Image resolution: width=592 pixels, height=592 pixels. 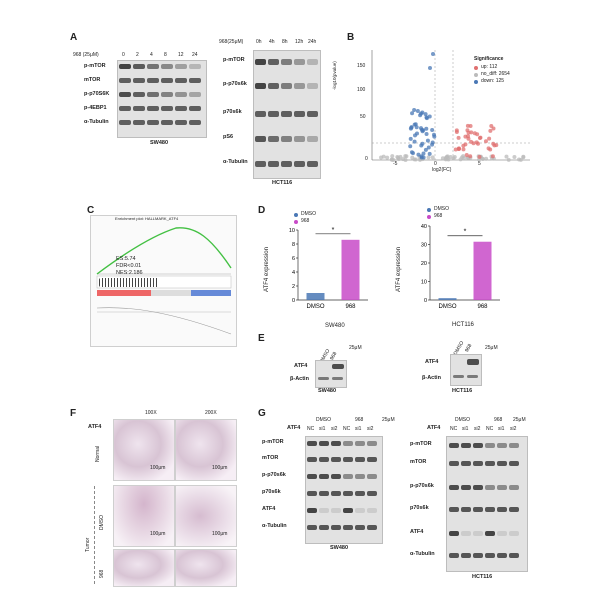 What do you see at coordinates (296, 215) in the screenshot?
I see `legend-dmso-dot` at bounding box center [296, 215].